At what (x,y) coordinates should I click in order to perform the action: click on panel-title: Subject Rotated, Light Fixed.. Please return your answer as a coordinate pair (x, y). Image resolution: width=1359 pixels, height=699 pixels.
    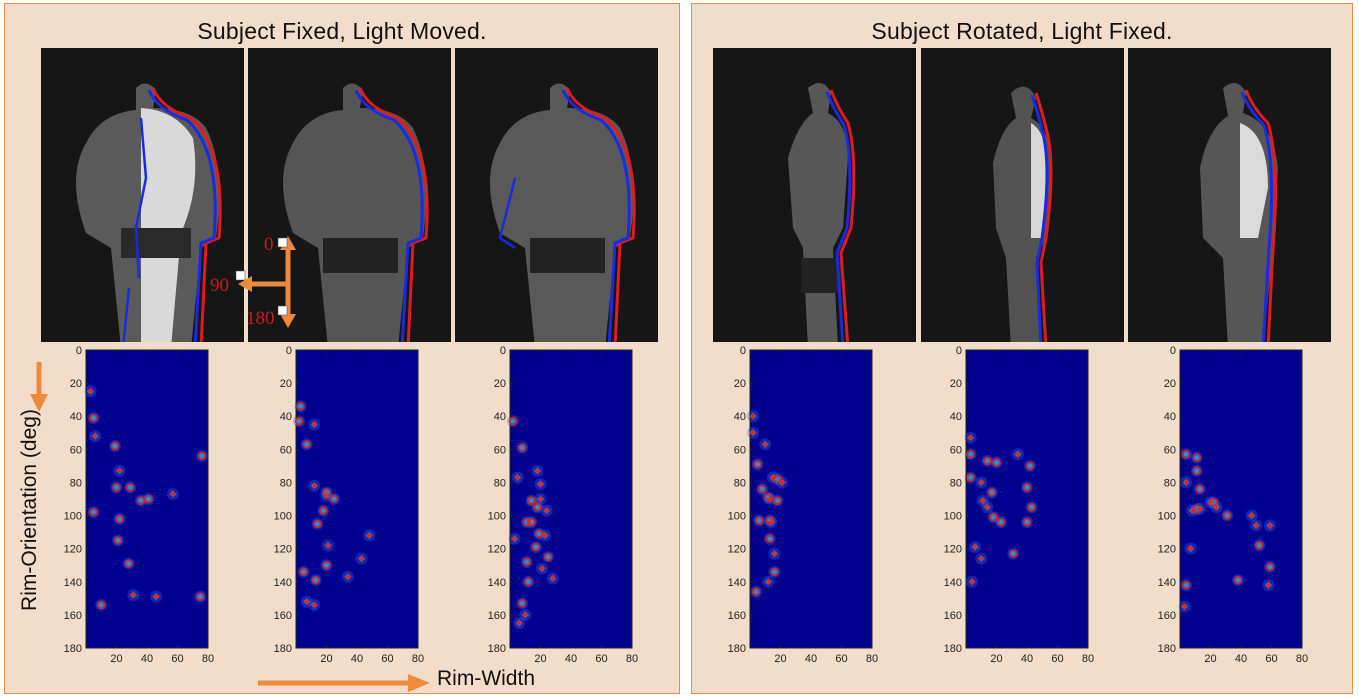
    Looking at the image, I should click on (1022, 31).